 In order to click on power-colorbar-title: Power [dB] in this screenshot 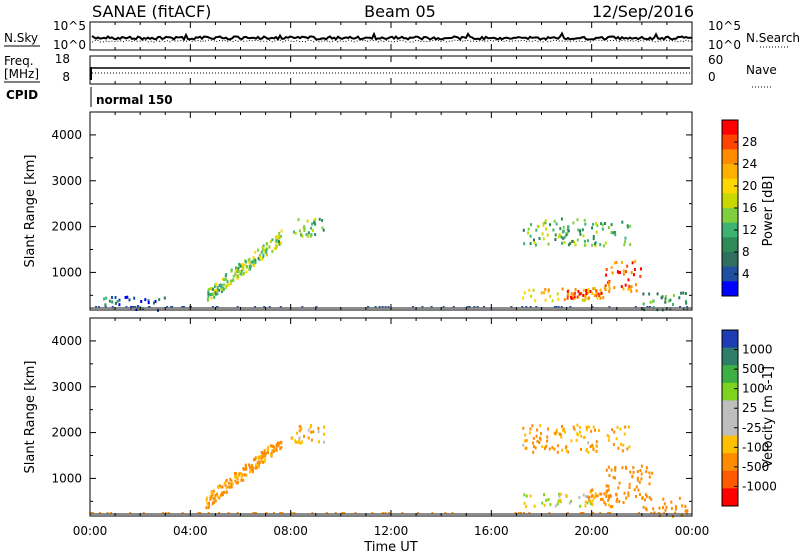, I will do `click(768, 211)`.